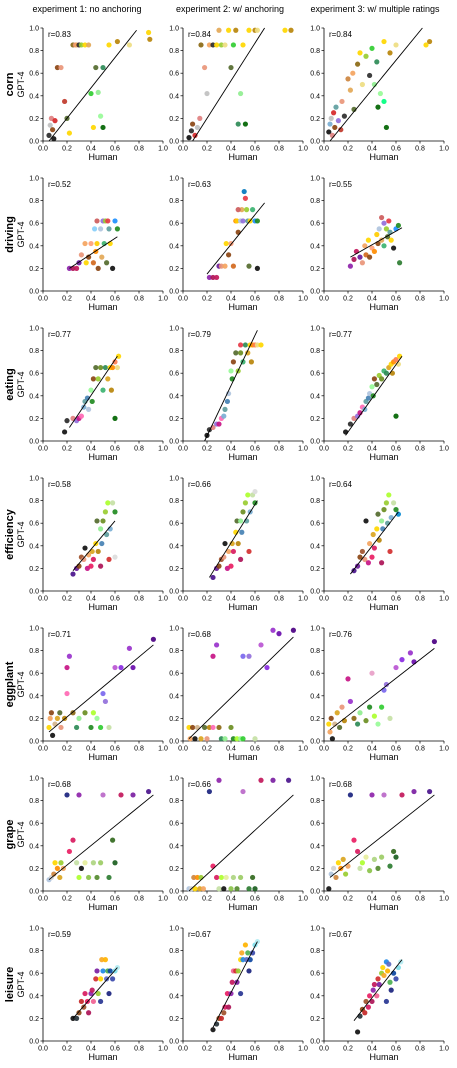  I want to click on correlation-label: r=0.67, so click(340, 934).